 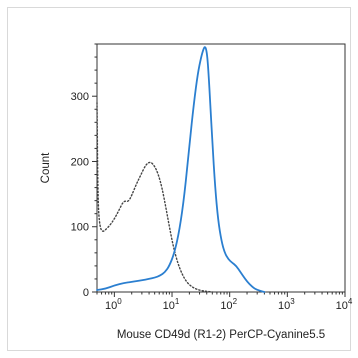 I want to click on x-tick-label: 10², so click(x=228, y=304).